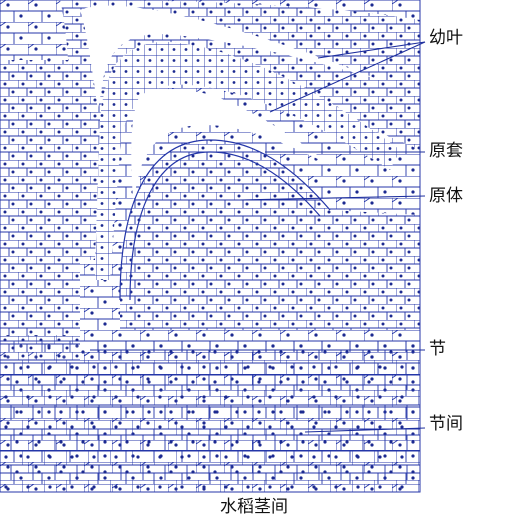 The height and width of the screenshot is (520, 508). What do you see at coordinates (446, 196) in the screenshot?
I see `label-corpus: 原体` at bounding box center [446, 196].